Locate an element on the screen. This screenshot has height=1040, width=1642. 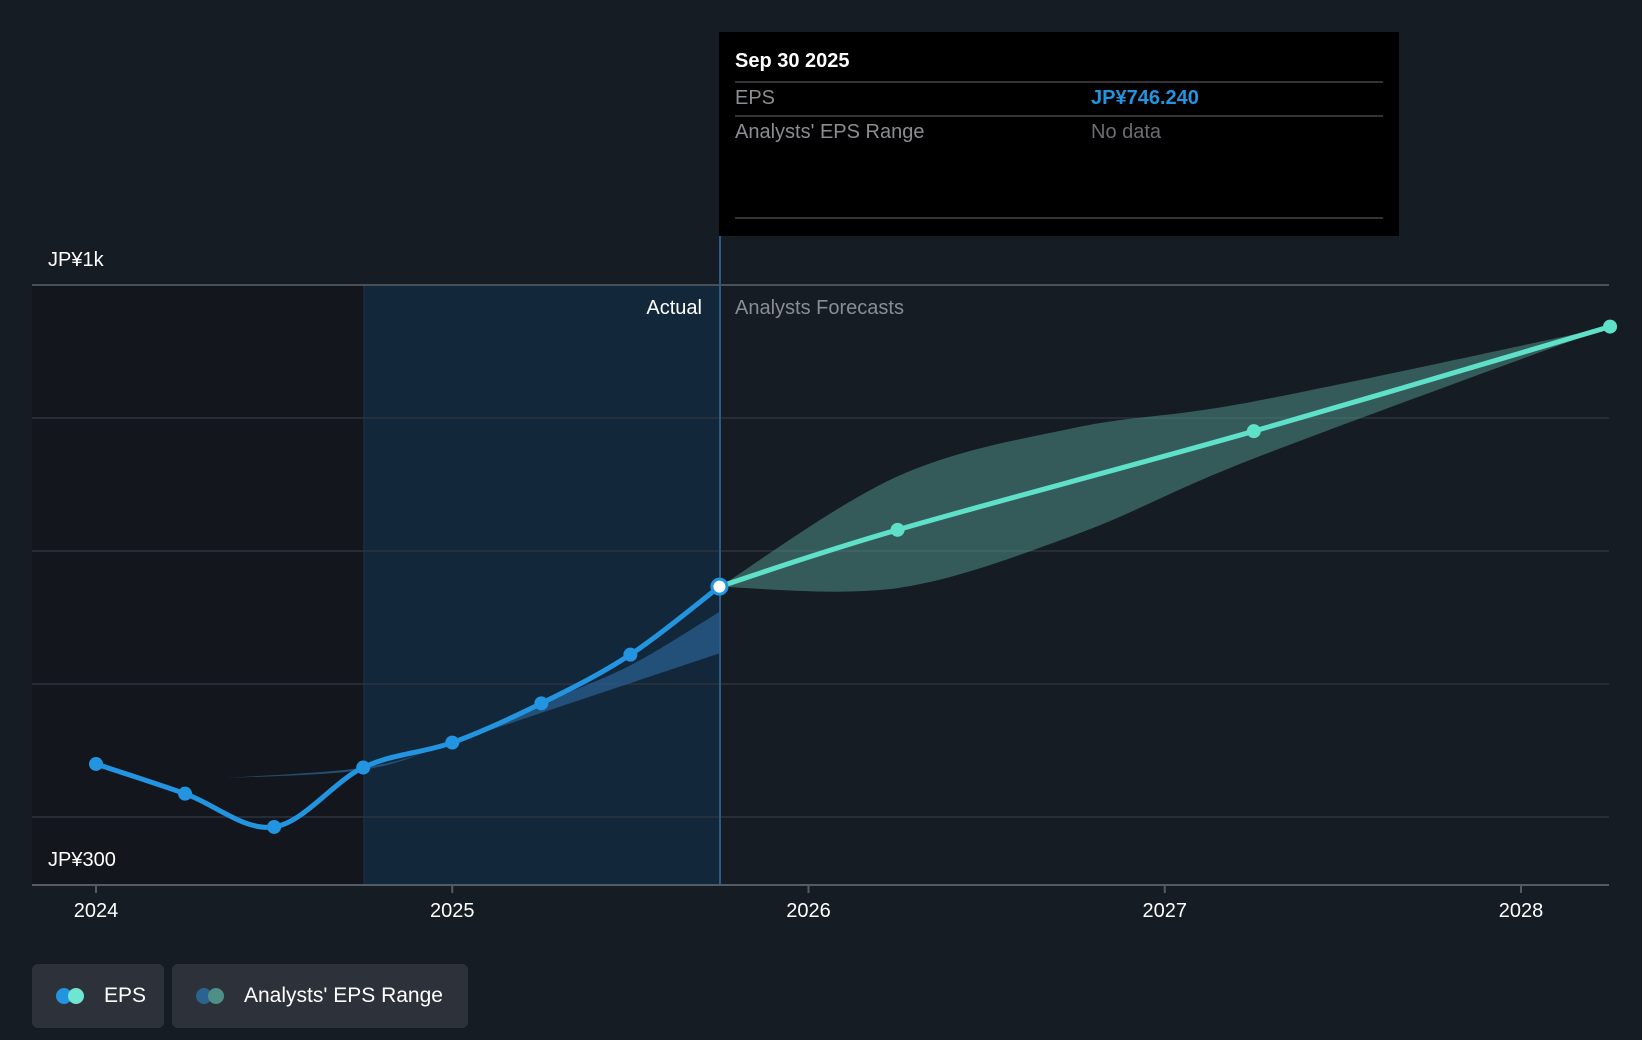
y-label-top: JP¥1k is located at coordinates (76, 260).